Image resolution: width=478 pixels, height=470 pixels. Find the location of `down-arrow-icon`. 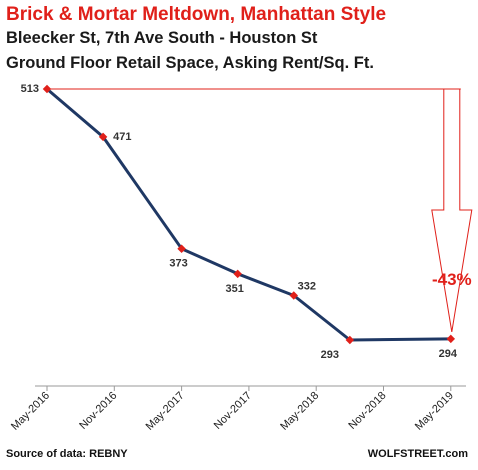

down-arrow-icon is located at coordinates (452, 210).